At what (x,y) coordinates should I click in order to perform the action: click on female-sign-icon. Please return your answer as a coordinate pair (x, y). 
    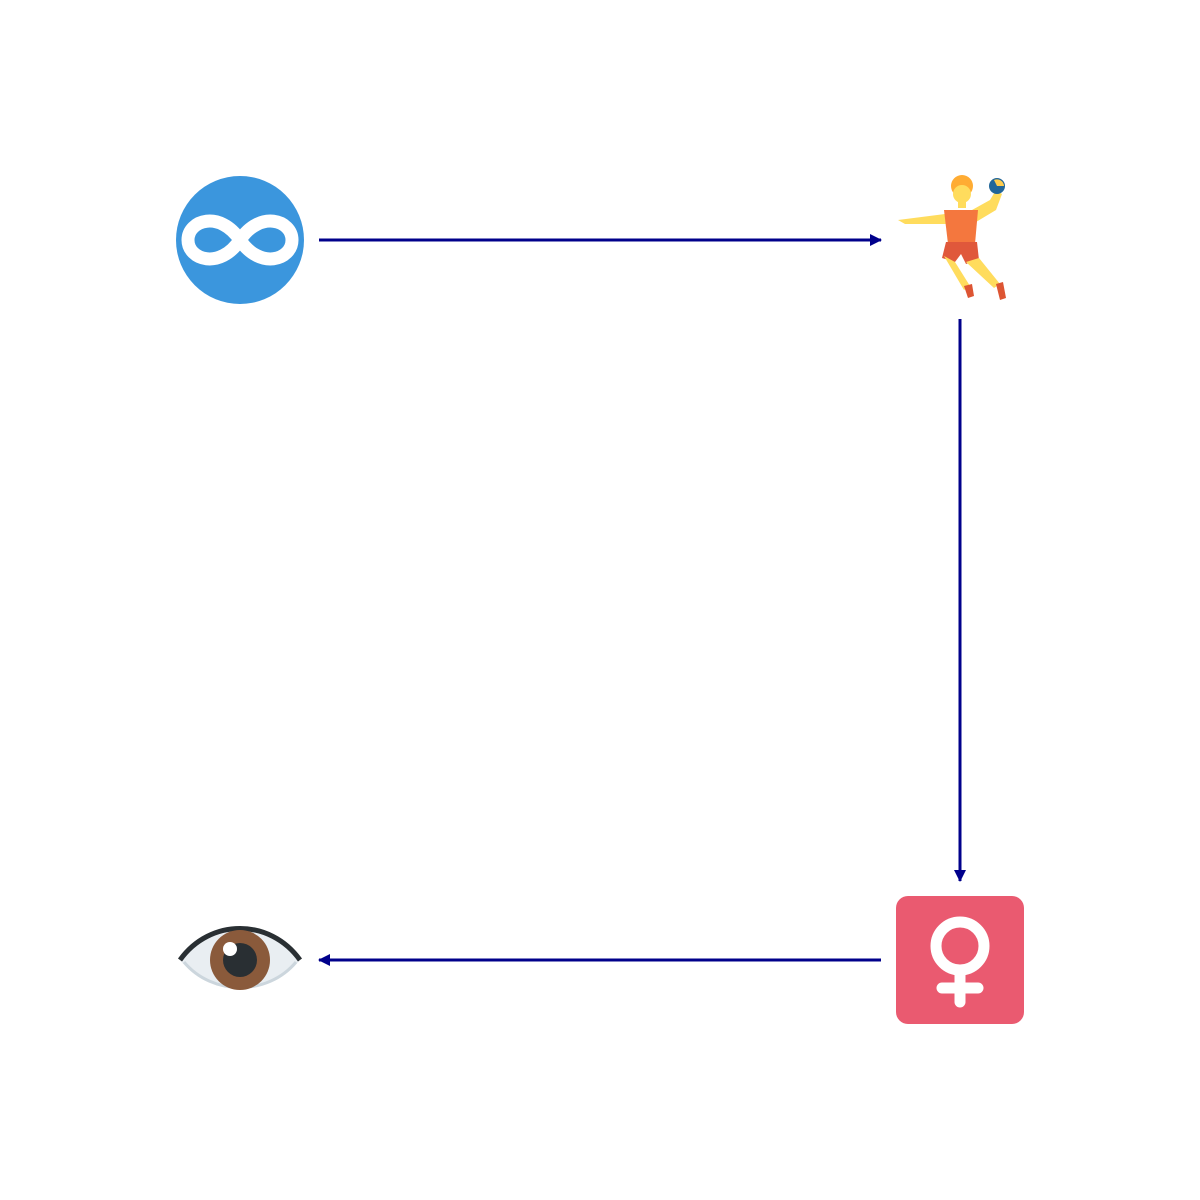
    Looking at the image, I should click on (960, 960).